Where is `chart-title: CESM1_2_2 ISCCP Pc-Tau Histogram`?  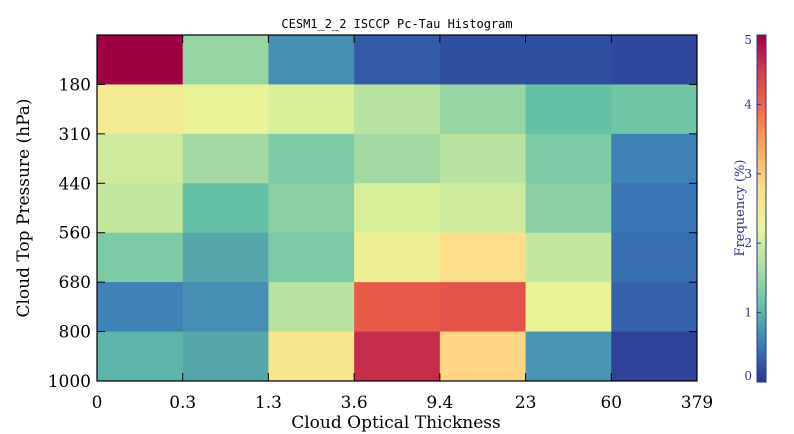
chart-title: CESM1_2_2 ISCCP Pc-Tau Histogram is located at coordinates (396, 24).